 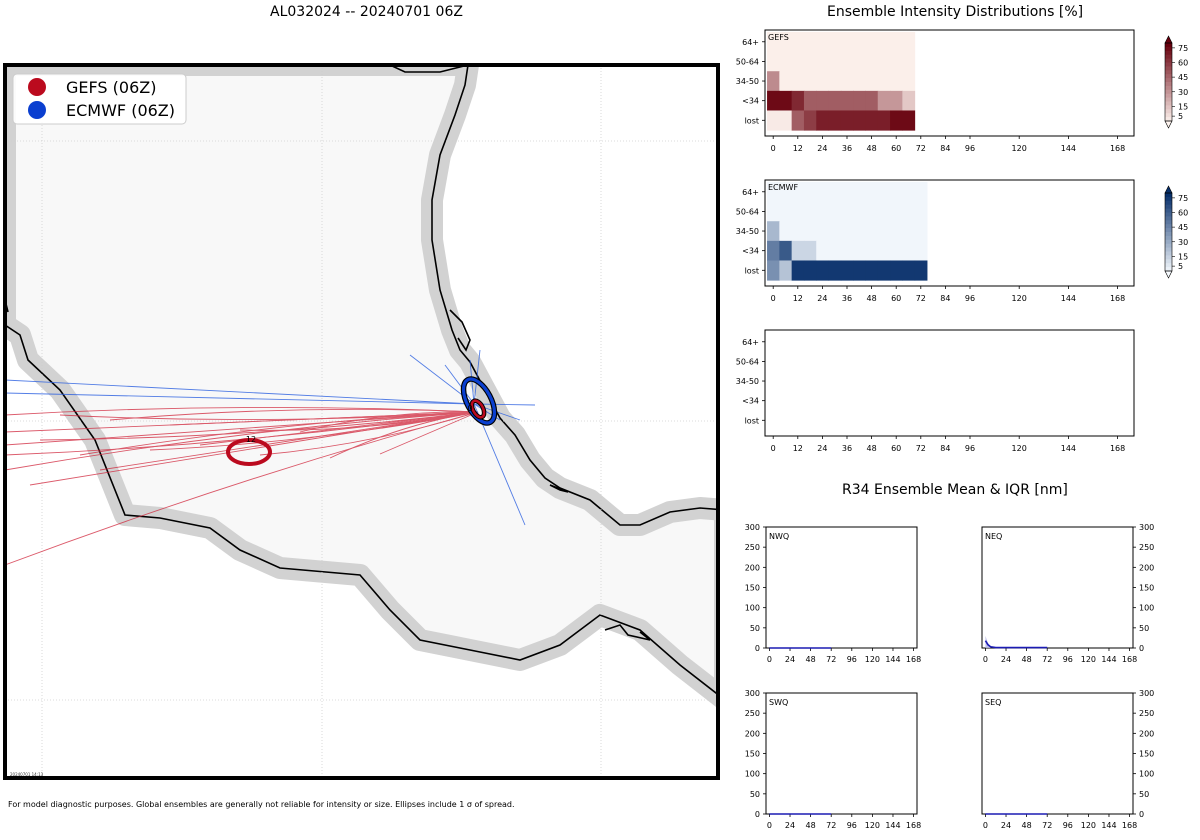 I want to click on y-tick-label: <34, so click(x=750, y=101).